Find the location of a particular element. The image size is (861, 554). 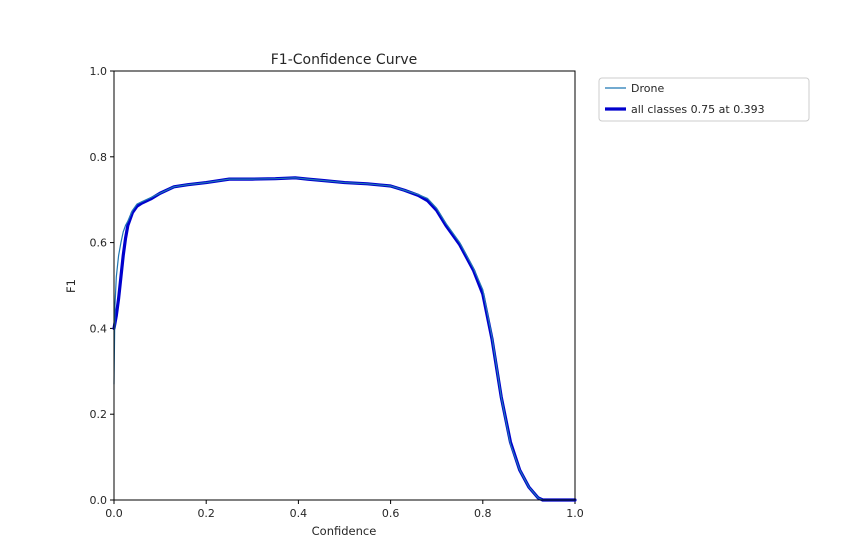

chart-title: F1-Confidence Curve is located at coordinates (344, 60).